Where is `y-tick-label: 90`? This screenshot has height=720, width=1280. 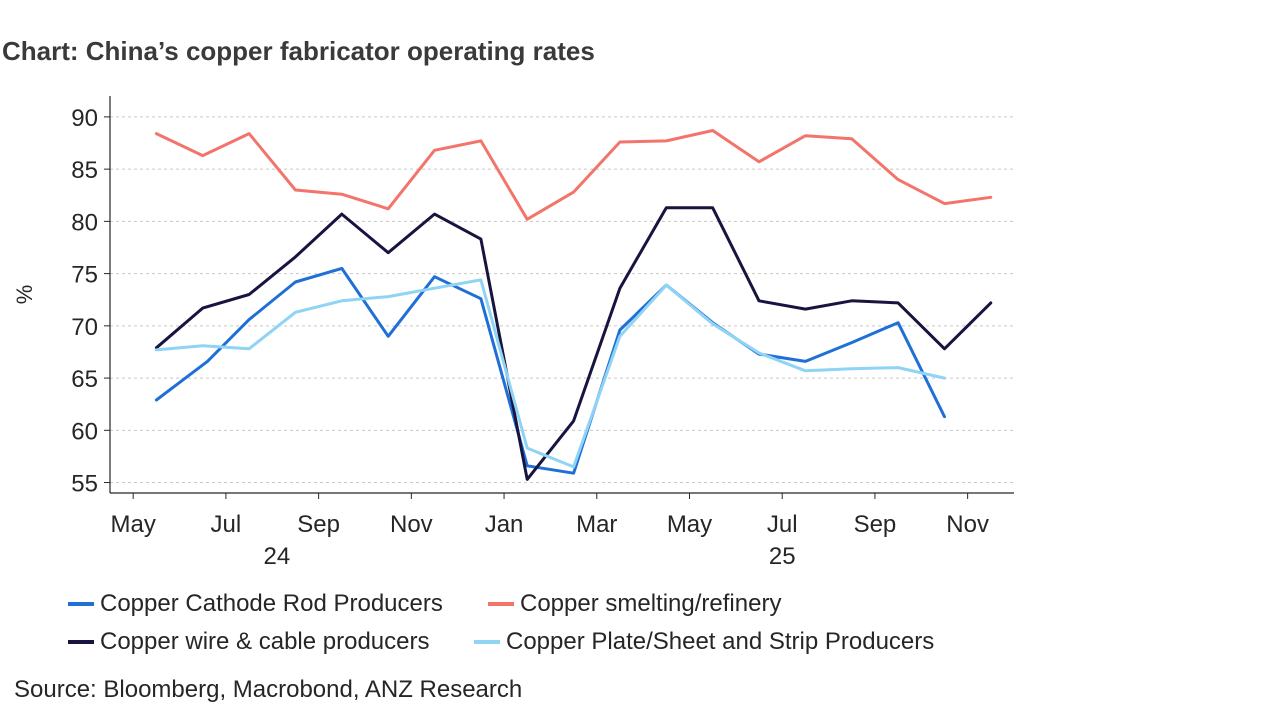 y-tick-label: 90 is located at coordinates (84, 118).